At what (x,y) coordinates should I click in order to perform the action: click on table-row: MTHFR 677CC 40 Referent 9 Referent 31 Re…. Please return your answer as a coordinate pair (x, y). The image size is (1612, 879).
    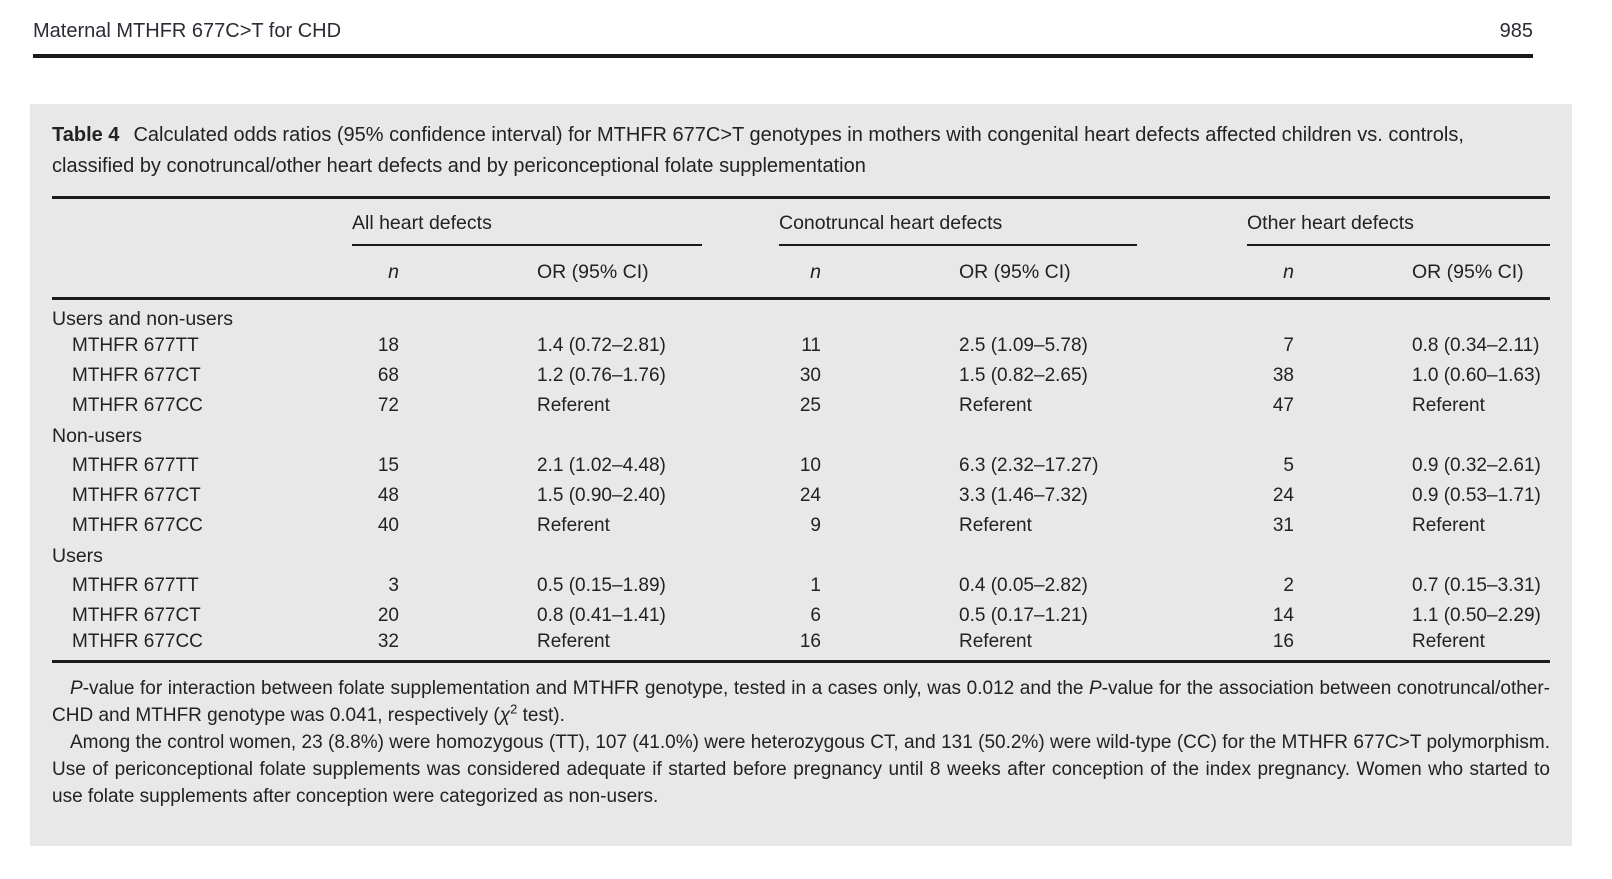
    Looking at the image, I should click on (801, 526).